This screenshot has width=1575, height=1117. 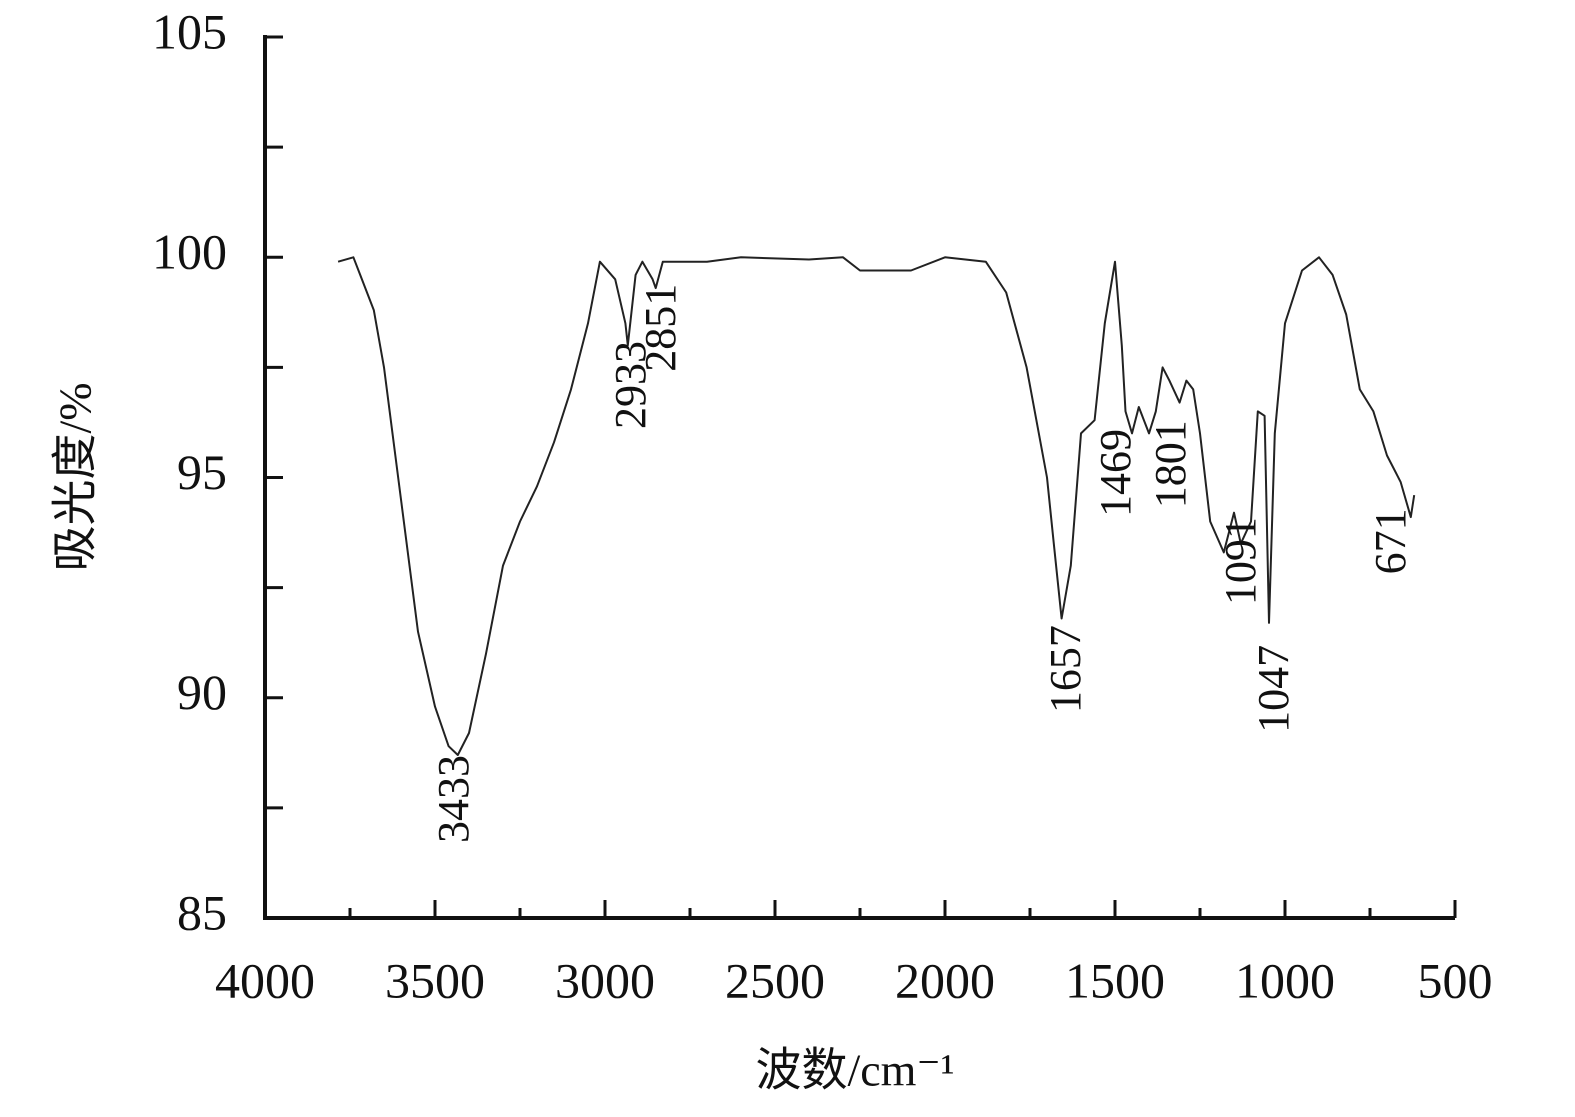 I want to click on x-tick-label: 1000, so click(x=1285, y=980).